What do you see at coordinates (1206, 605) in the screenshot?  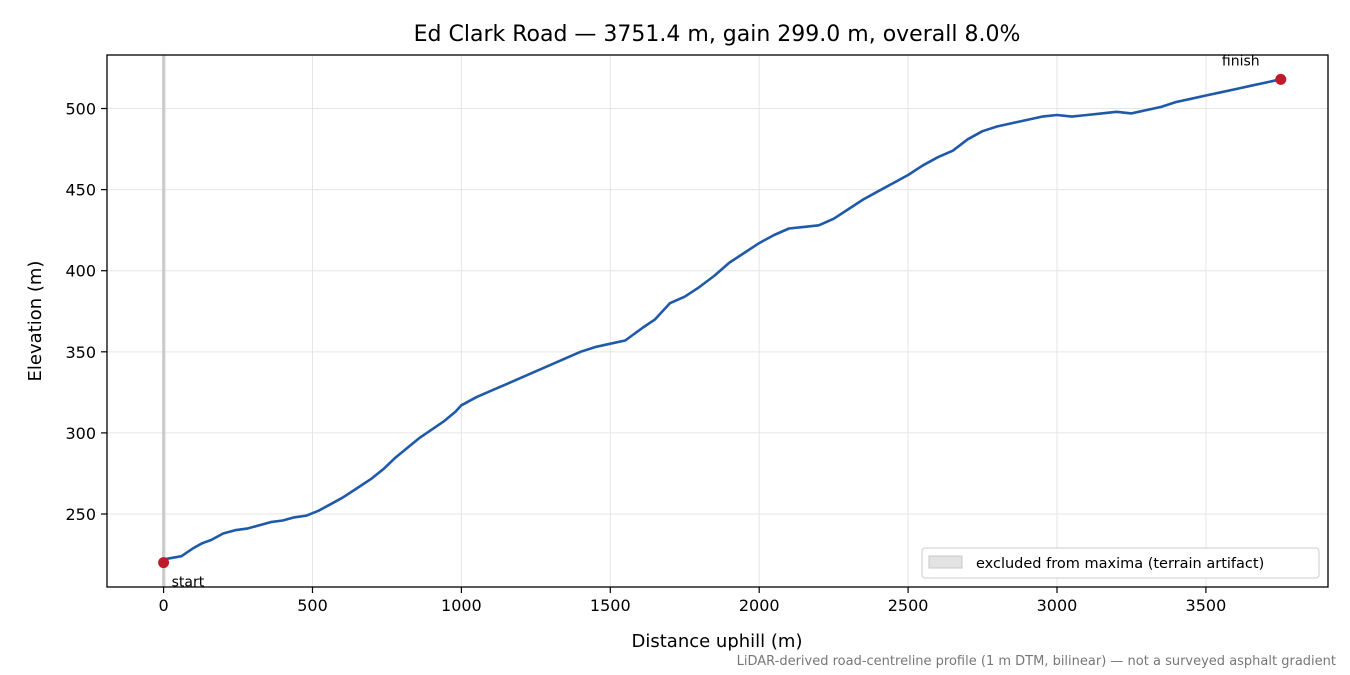 I see `x-tick-label: 3500` at bounding box center [1206, 605].